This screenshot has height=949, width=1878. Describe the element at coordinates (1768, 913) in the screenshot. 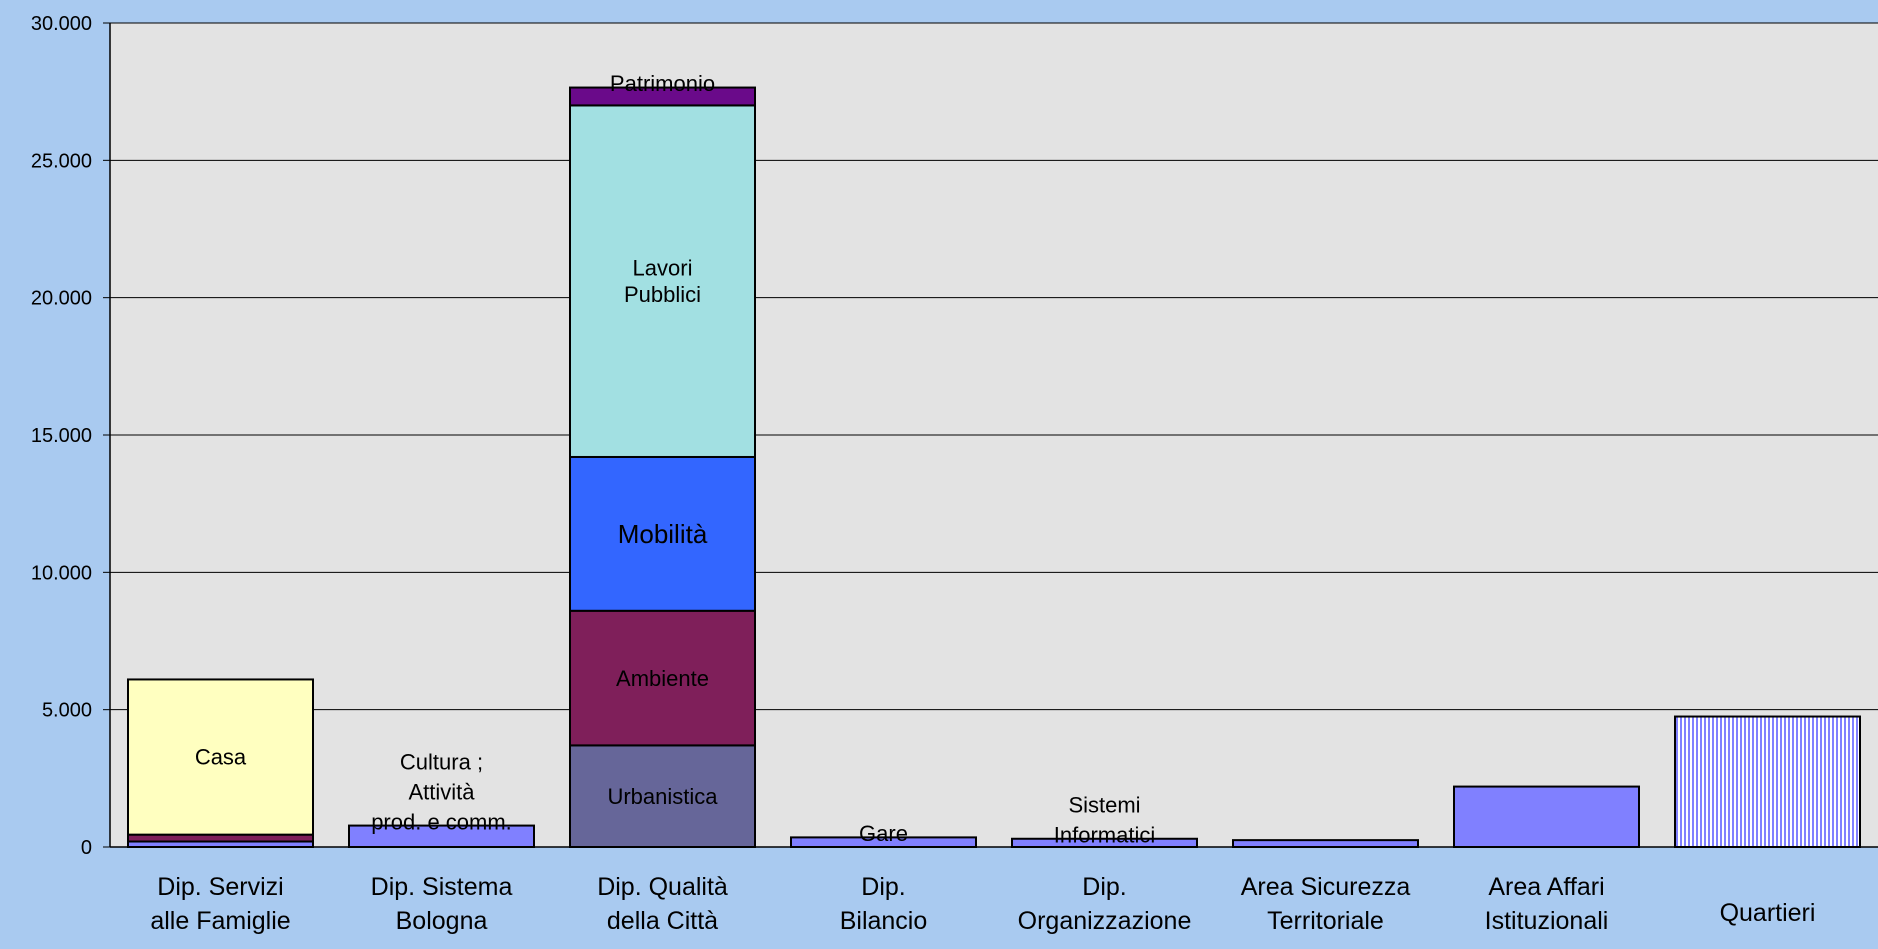

I see `x-category-label: Quartieri` at that location.